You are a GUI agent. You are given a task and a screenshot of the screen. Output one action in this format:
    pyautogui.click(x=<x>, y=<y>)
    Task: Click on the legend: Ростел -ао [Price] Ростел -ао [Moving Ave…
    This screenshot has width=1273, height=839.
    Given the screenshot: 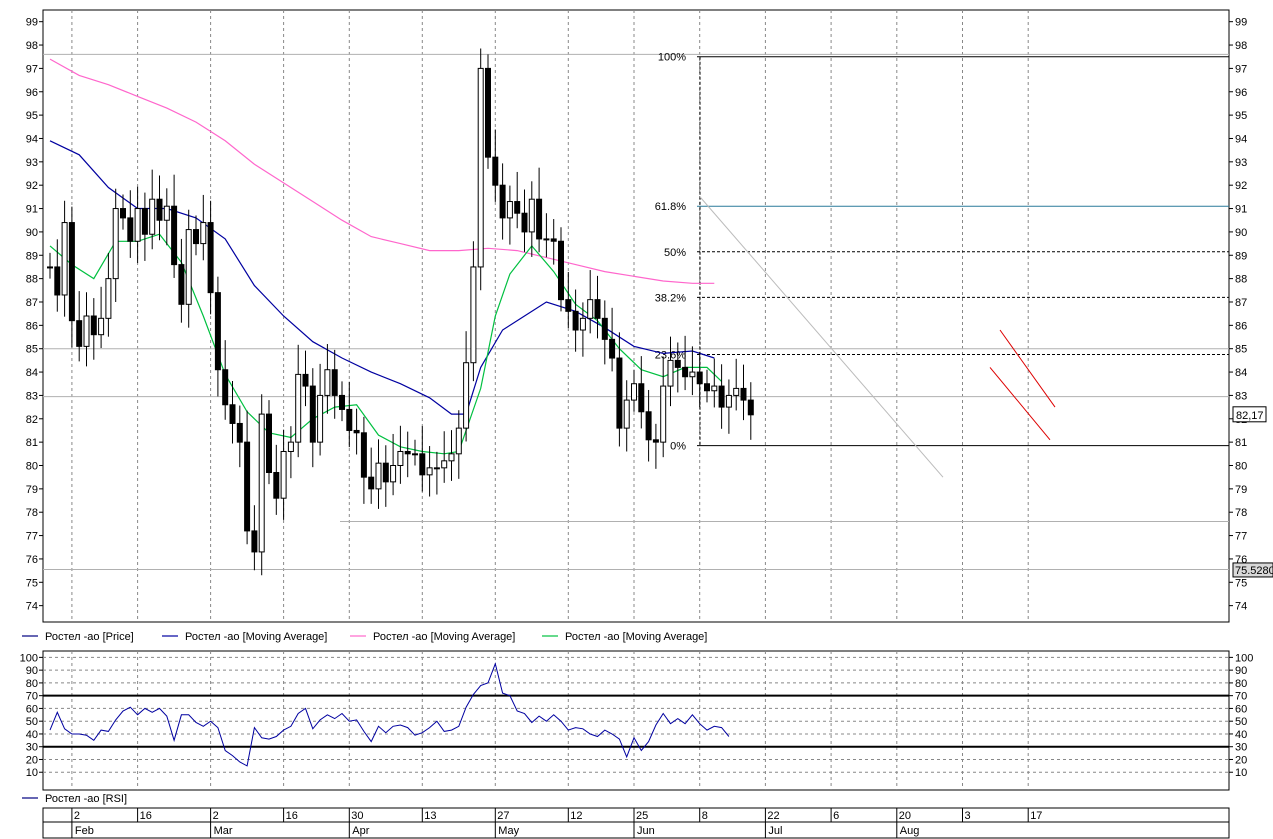 What is the action you would take?
    pyautogui.click(x=364, y=637)
    